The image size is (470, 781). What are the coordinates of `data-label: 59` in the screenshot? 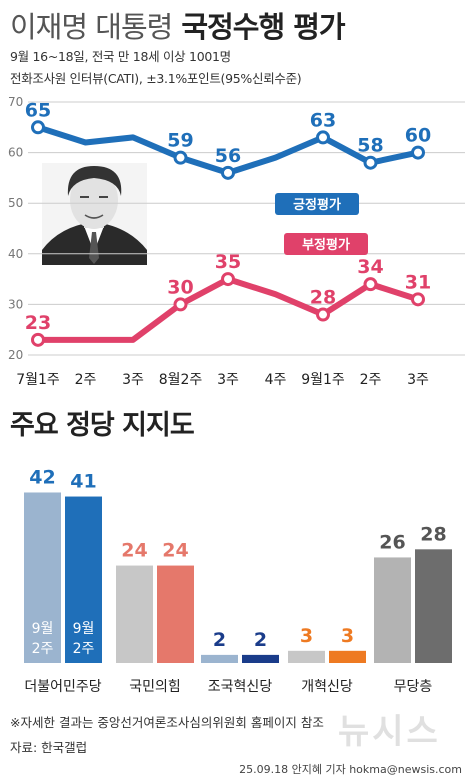 It's located at (180, 141).